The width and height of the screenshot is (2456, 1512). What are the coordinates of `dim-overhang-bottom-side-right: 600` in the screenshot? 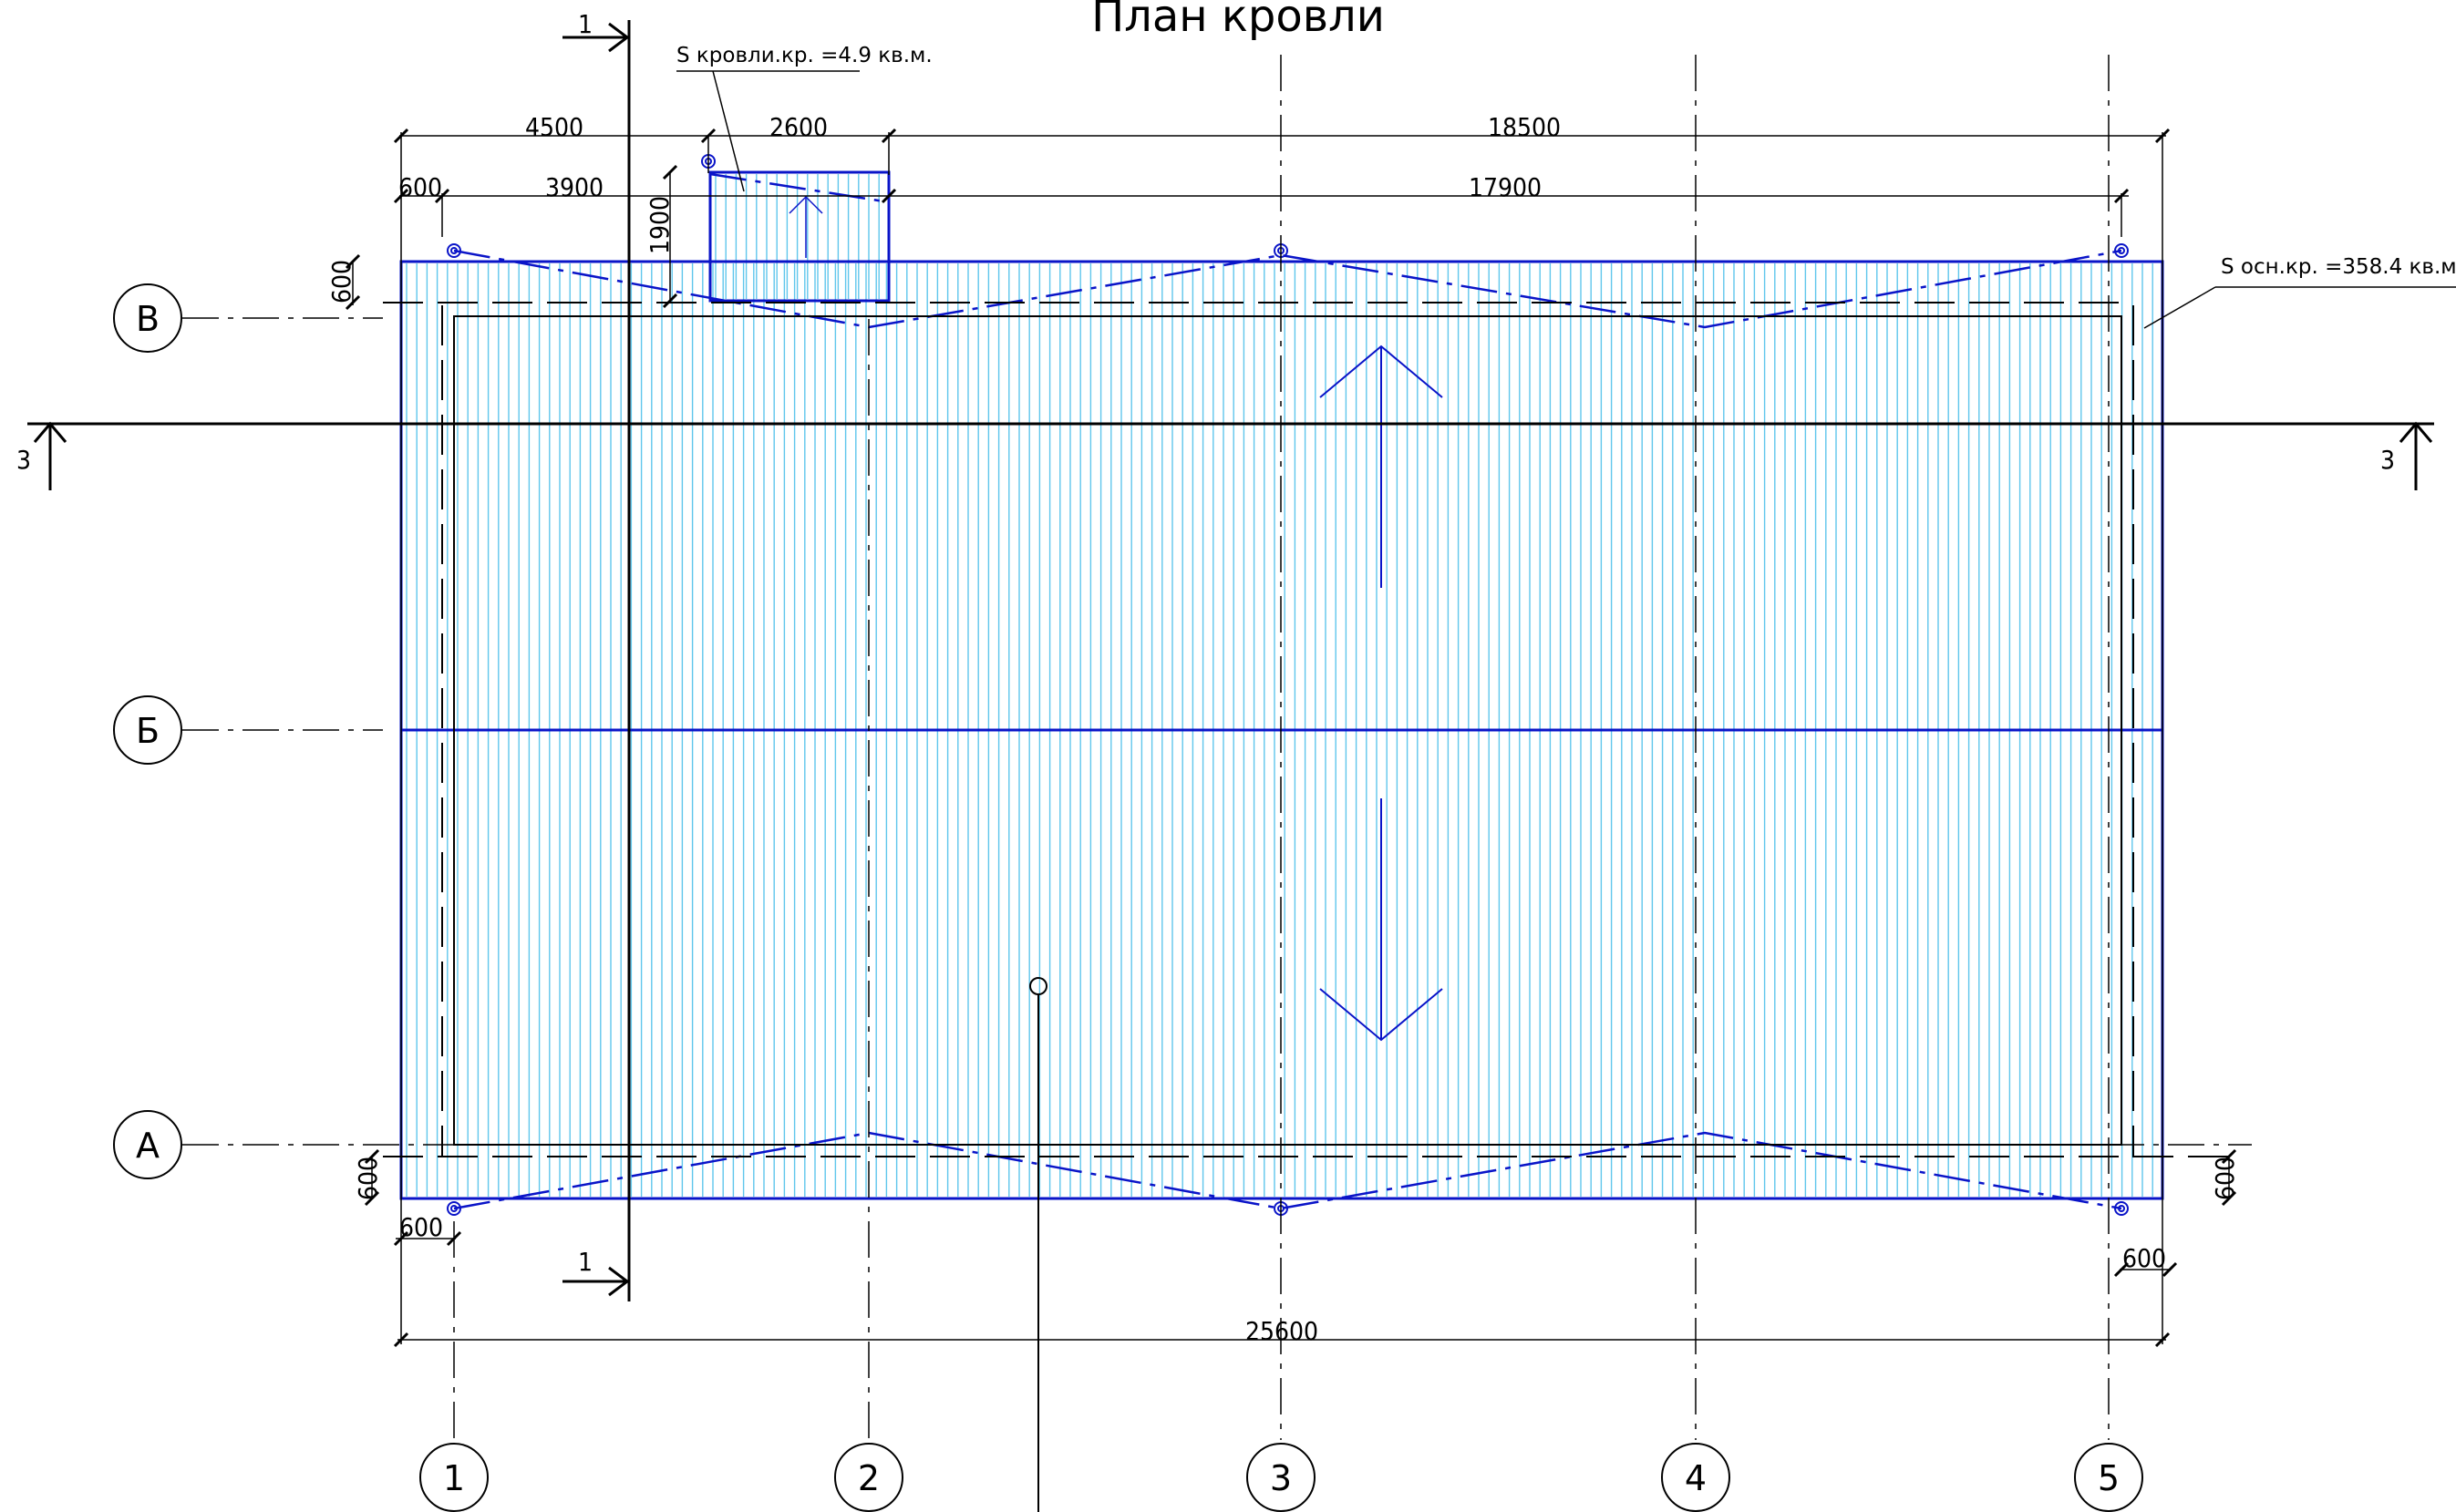 It's located at (2225, 1178).